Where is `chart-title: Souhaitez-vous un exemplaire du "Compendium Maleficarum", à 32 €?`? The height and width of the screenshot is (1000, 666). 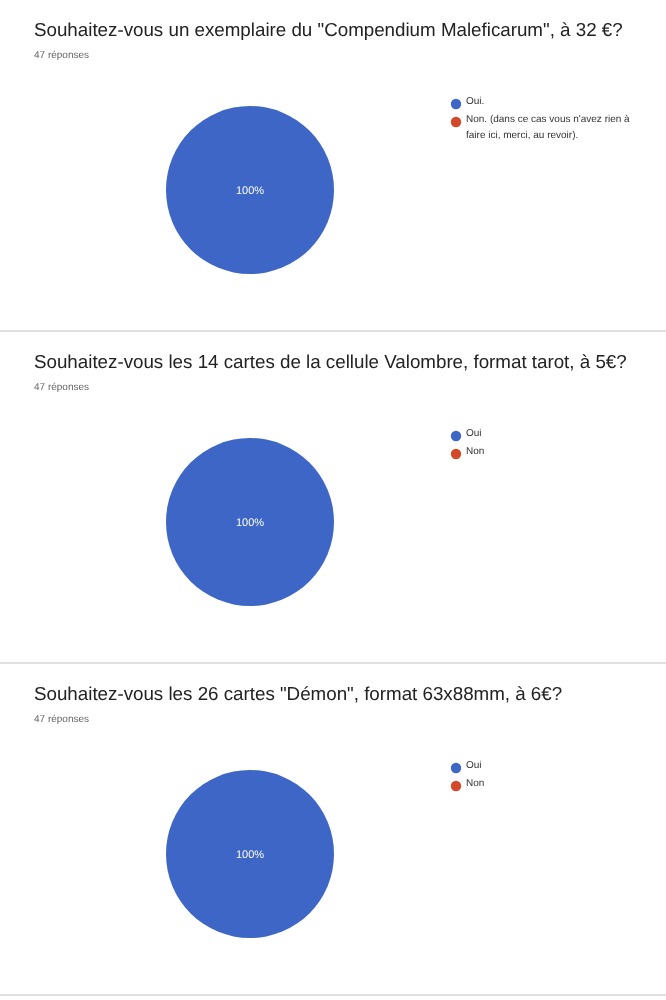
chart-title: Souhaitez-vous un exemplaire du "Compendium Maleficarum", à 32 €? is located at coordinates (328, 29).